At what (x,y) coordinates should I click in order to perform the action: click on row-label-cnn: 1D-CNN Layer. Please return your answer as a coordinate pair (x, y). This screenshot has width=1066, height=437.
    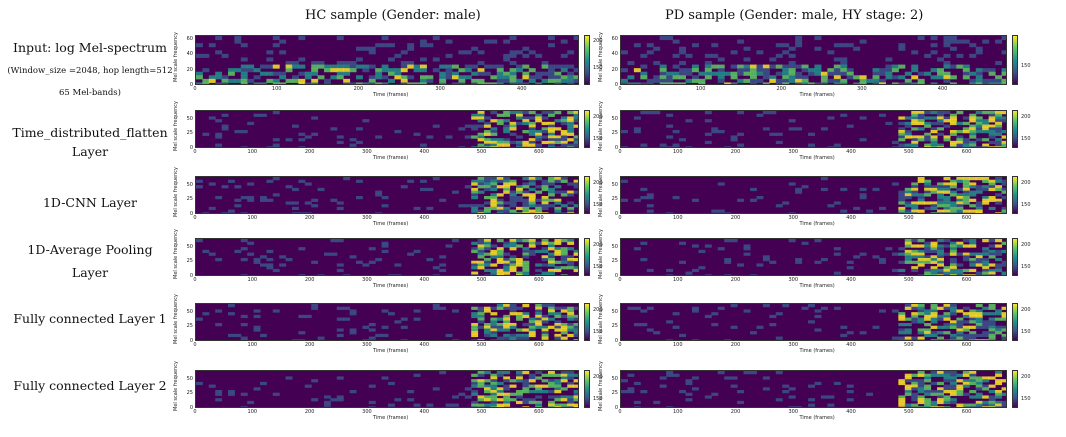
    Looking at the image, I should click on (90, 202).